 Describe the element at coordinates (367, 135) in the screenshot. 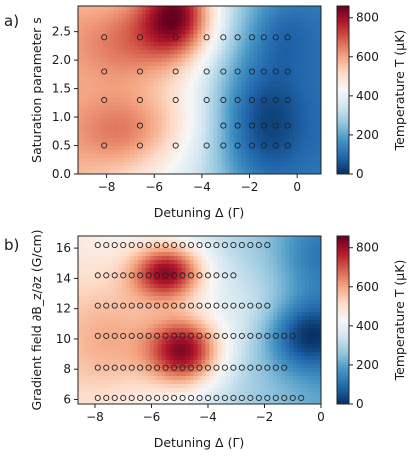

I see `colorbar-tick-label: 200` at that location.